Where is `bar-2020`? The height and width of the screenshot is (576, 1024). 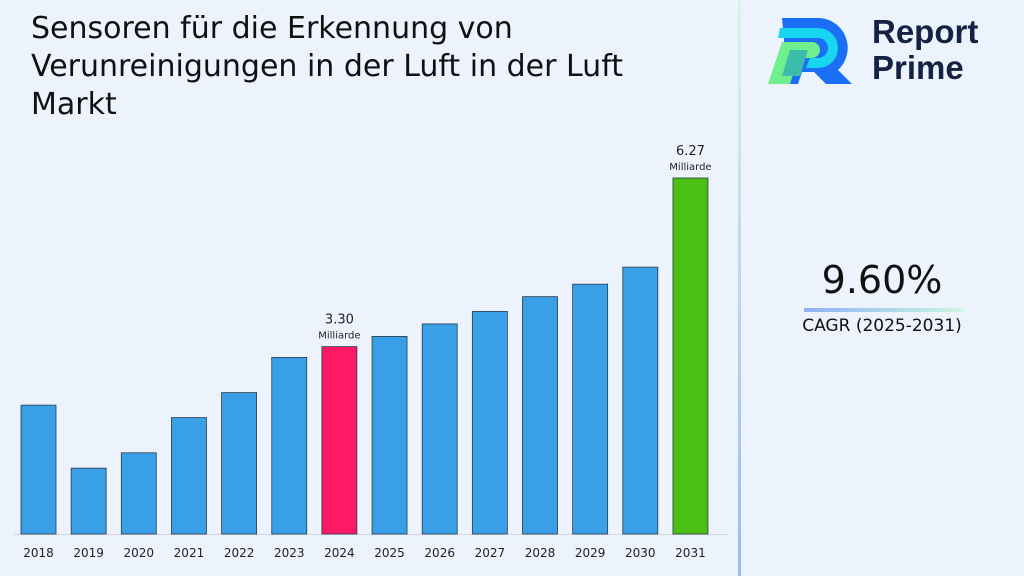 bar-2020 is located at coordinates (138, 493).